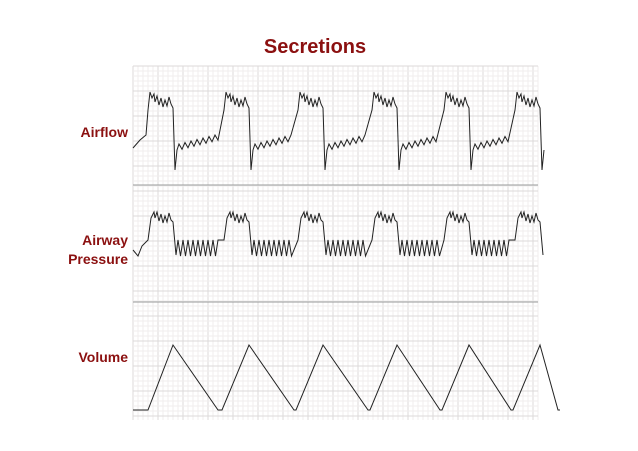  Describe the element at coordinates (338, 234) in the screenshot. I see `pressure-wave` at that location.